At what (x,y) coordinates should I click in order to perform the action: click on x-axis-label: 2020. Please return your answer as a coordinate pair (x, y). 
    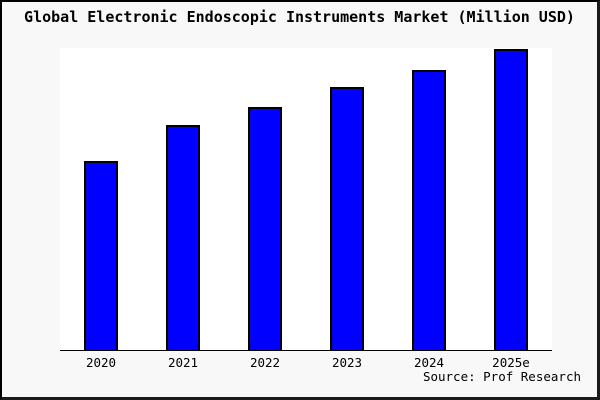
    Looking at the image, I should click on (101, 362).